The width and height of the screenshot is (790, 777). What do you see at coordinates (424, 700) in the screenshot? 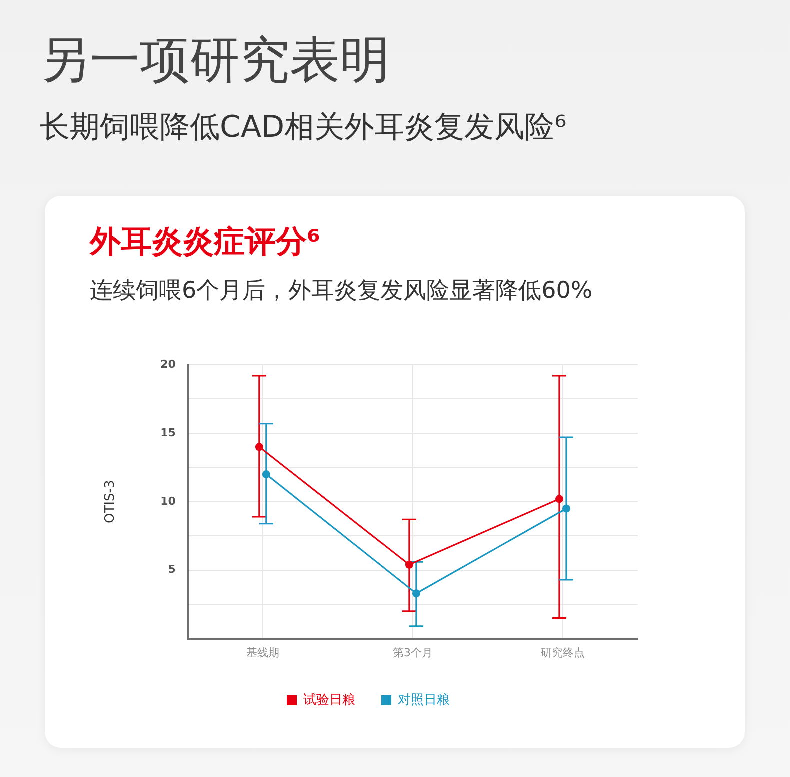
I see `legend-label: 对照日粮` at bounding box center [424, 700].